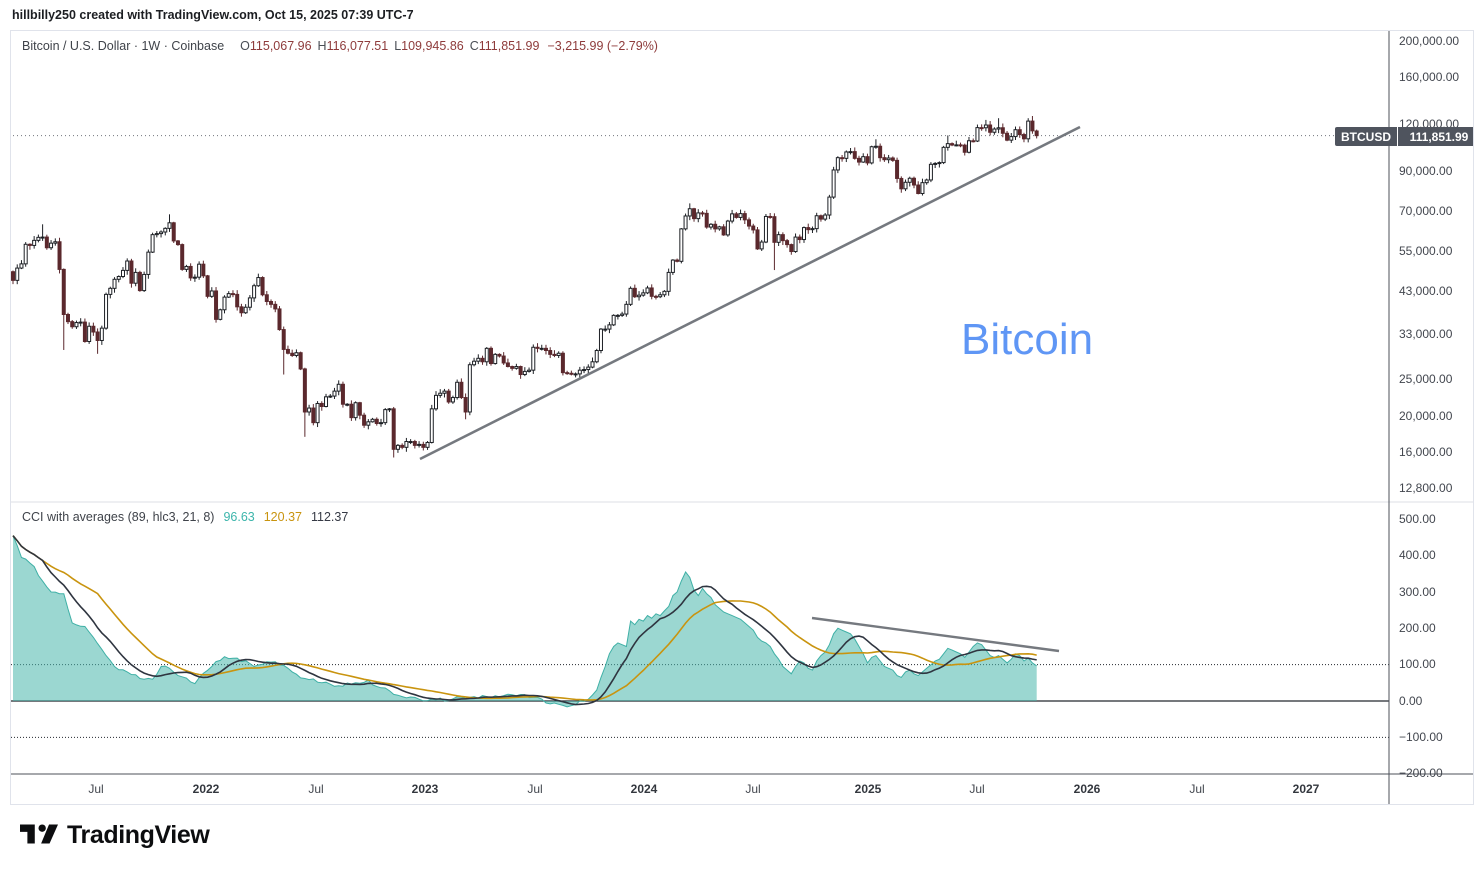  What do you see at coordinates (1426, 290) in the screenshot?
I see `price-axis-label: 43,000.00` at bounding box center [1426, 290].